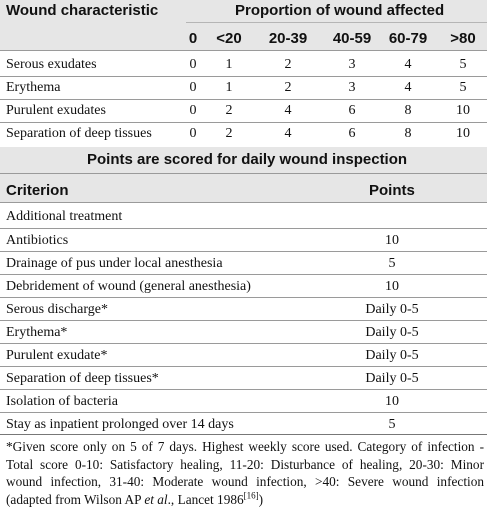  Describe the element at coordinates (193, 38) in the screenshot. I see `col-header-0: 0` at that location.